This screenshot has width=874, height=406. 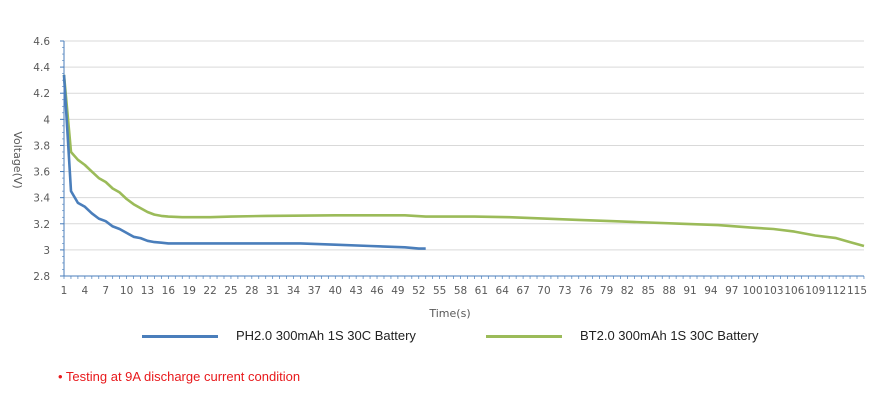 I want to click on x-tick-label: 64, so click(x=503, y=291).